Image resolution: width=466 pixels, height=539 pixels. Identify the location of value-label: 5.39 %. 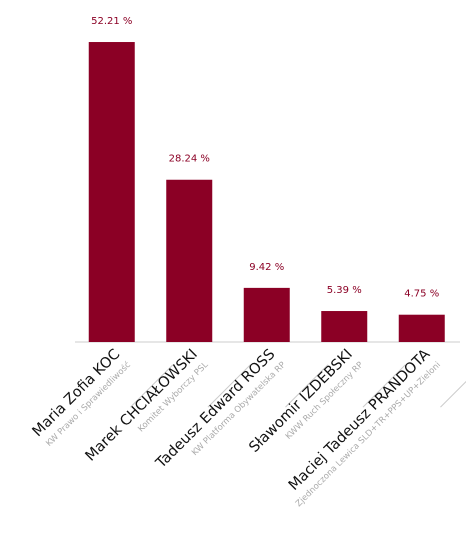
(344, 290).